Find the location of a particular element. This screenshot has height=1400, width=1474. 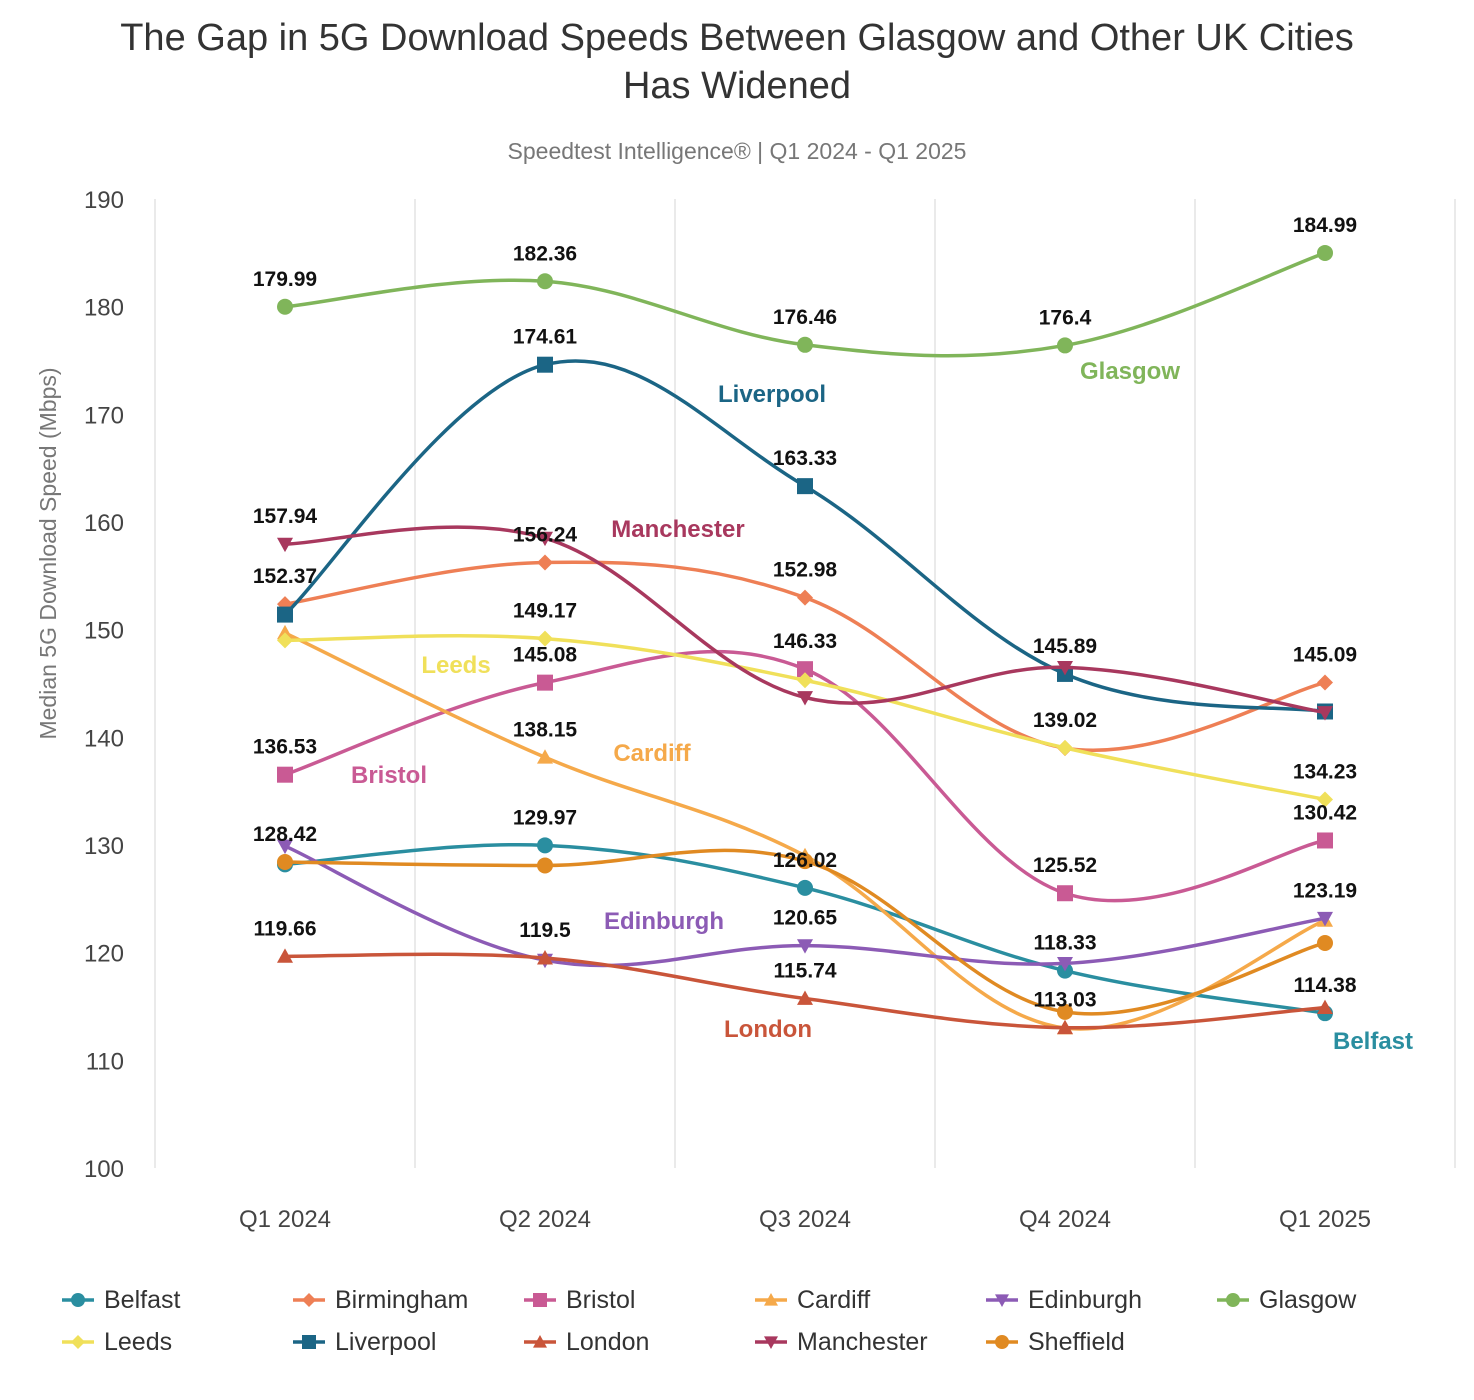

line-annotation: Manchester is located at coordinates (677, 529).